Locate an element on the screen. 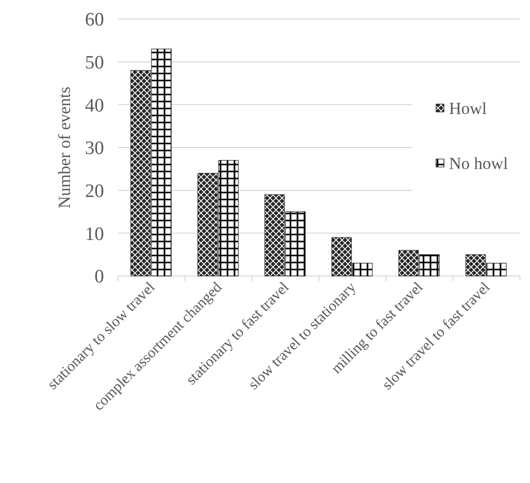  y-tick-label: 0 is located at coordinates (99, 277).